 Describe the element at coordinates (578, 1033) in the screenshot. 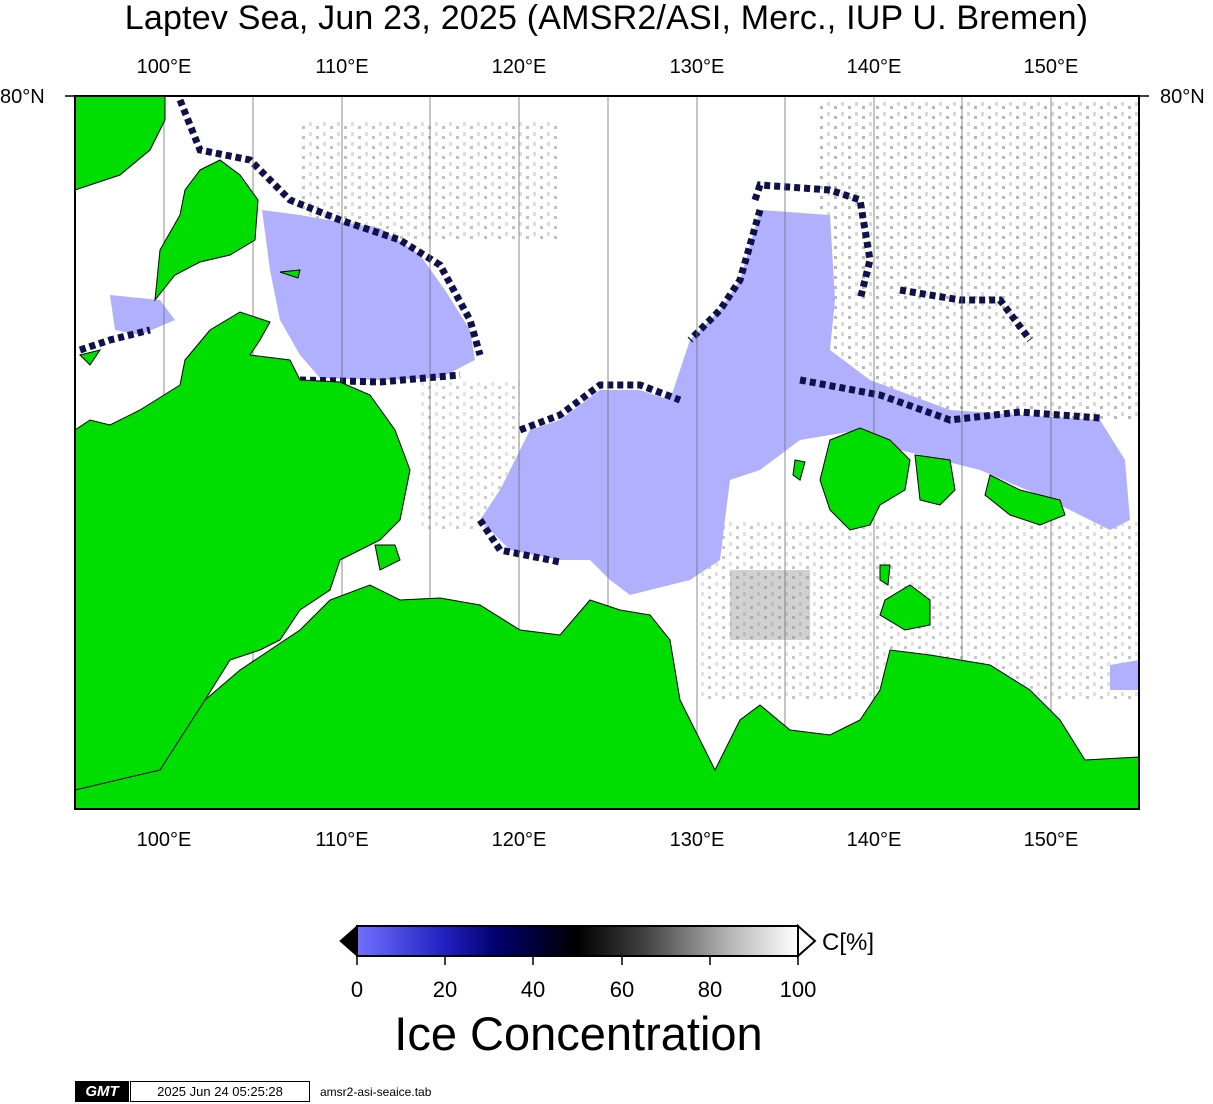

I see `colorbar-title: Ice Concentration` at that location.